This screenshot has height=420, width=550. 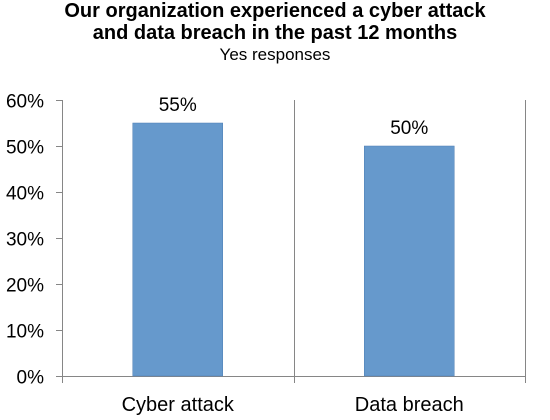 What do you see at coordinates (409, 128) in the screenshot?
I see `data-label: 50%` at bounding box center [409, 128].